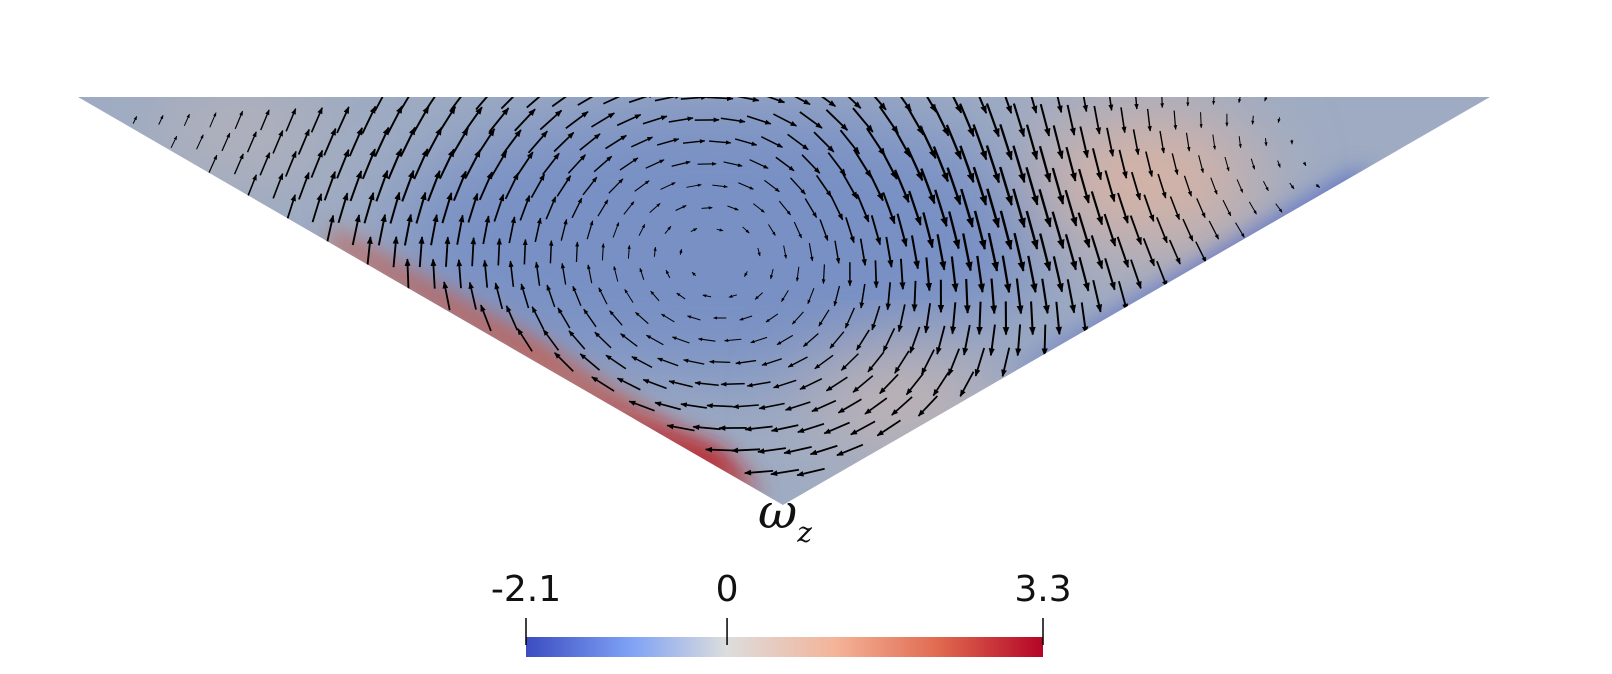  I want to click on colorbar-ticks: -2.1 0 3.3, so click(781, 607).